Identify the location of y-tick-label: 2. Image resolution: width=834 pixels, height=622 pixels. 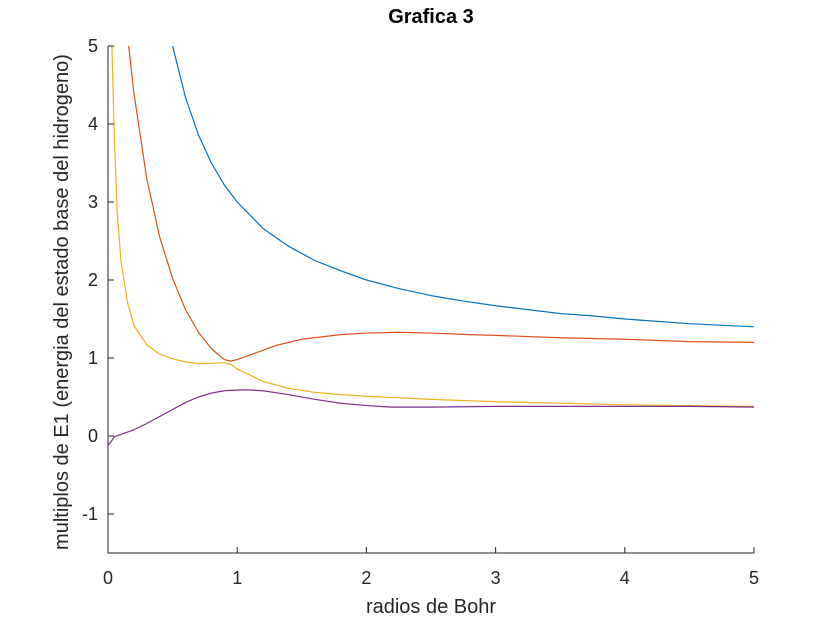
(93, 280).